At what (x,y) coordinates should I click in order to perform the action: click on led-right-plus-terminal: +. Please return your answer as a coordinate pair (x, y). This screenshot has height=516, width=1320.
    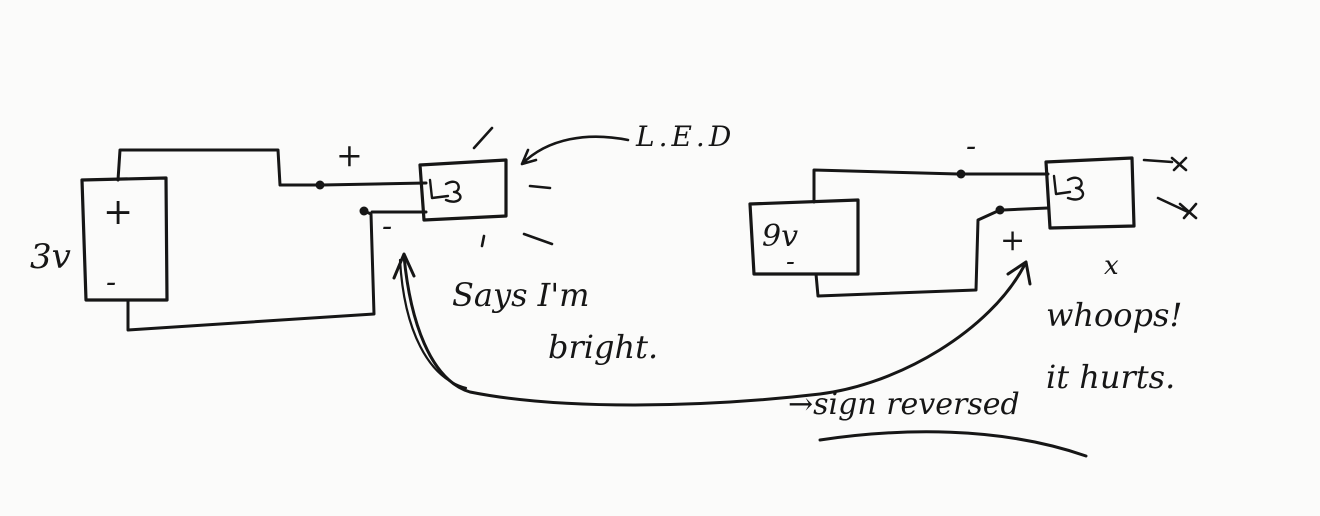
    Looking at the image, I should click on (1012, 240).